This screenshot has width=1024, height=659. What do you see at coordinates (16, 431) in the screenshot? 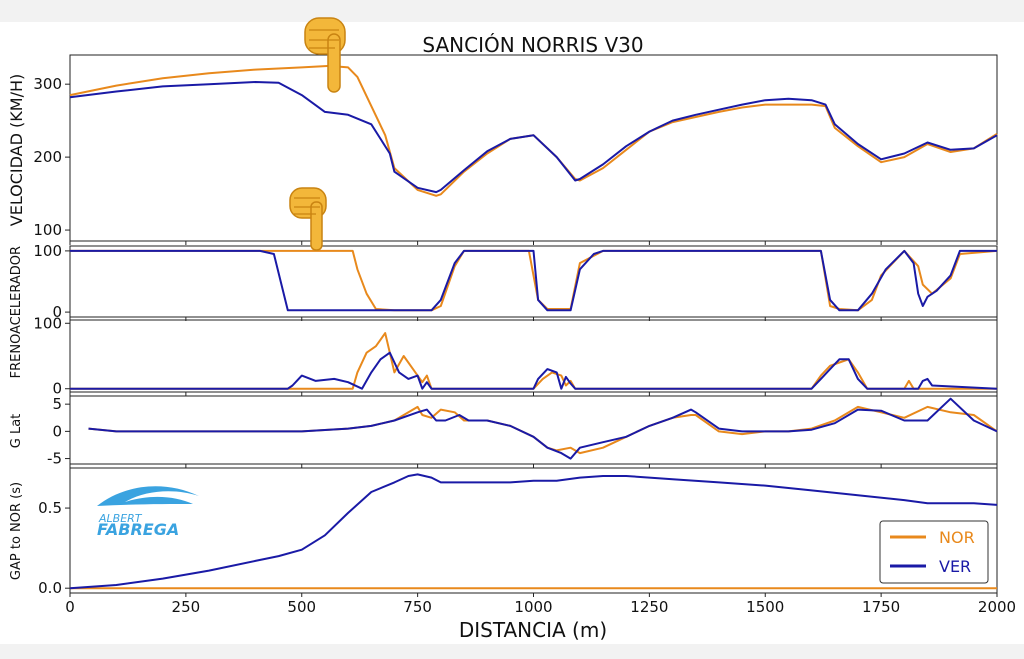
I see `glat-axis-label: G Lat` at bounding box center [16, 431].